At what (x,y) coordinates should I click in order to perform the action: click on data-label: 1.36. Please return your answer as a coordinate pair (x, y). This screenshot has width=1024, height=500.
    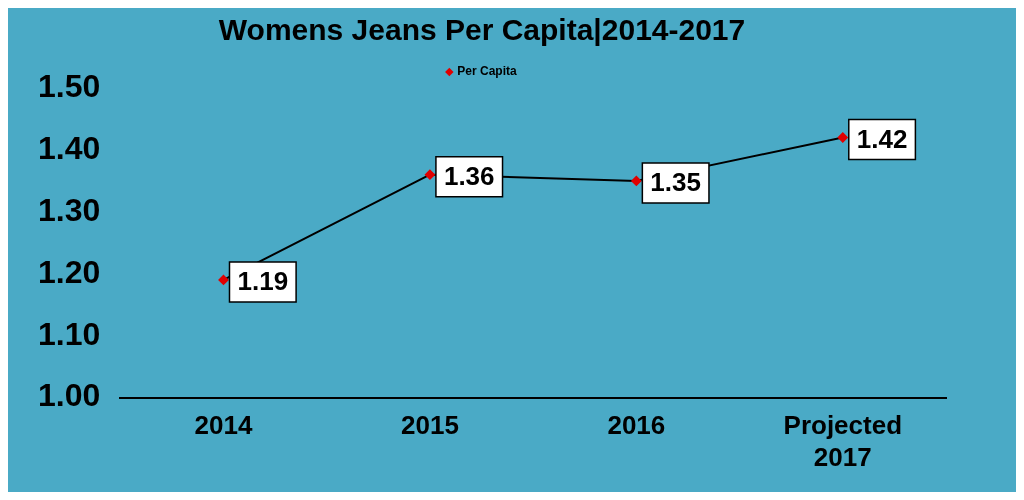
    Looking at the image, I should click on (469, 175).